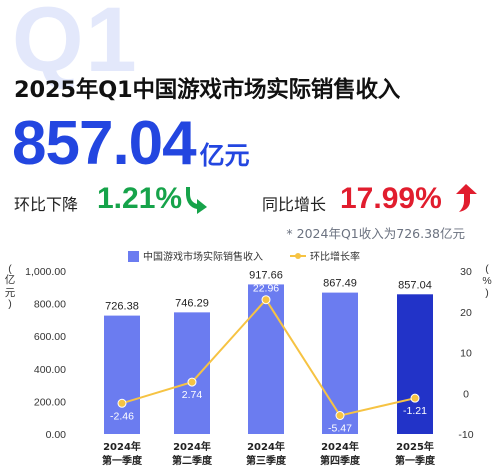 The height and width of the screenshot is (471, 495). I want to click on right-axis-unit: %, so click(486, 281).